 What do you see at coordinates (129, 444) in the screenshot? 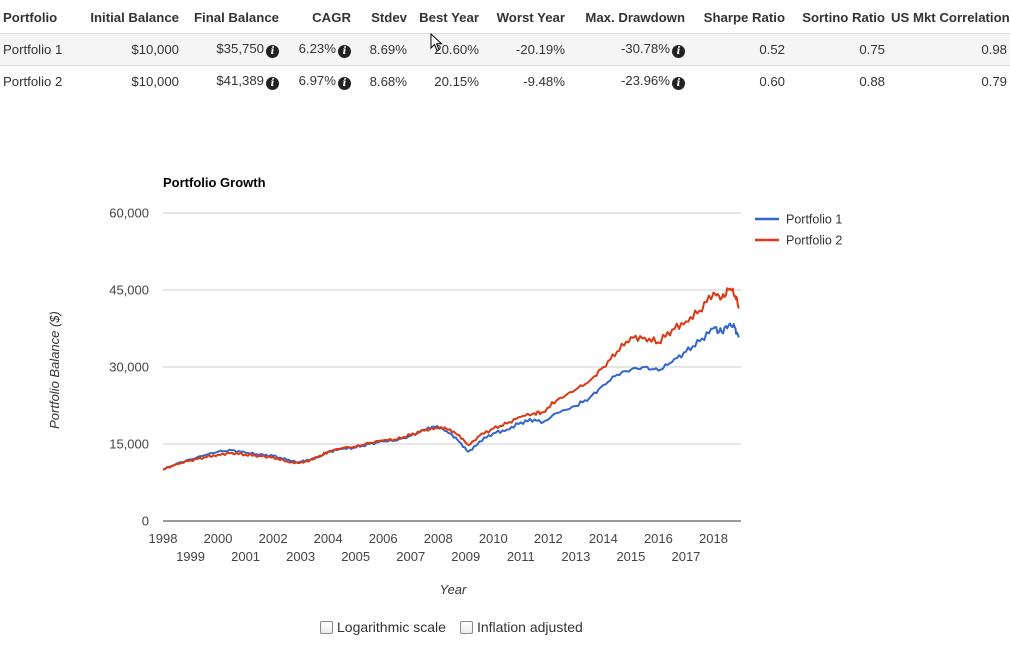
I see `y-tick-label: 15,000` at bounding box center [129, 444].